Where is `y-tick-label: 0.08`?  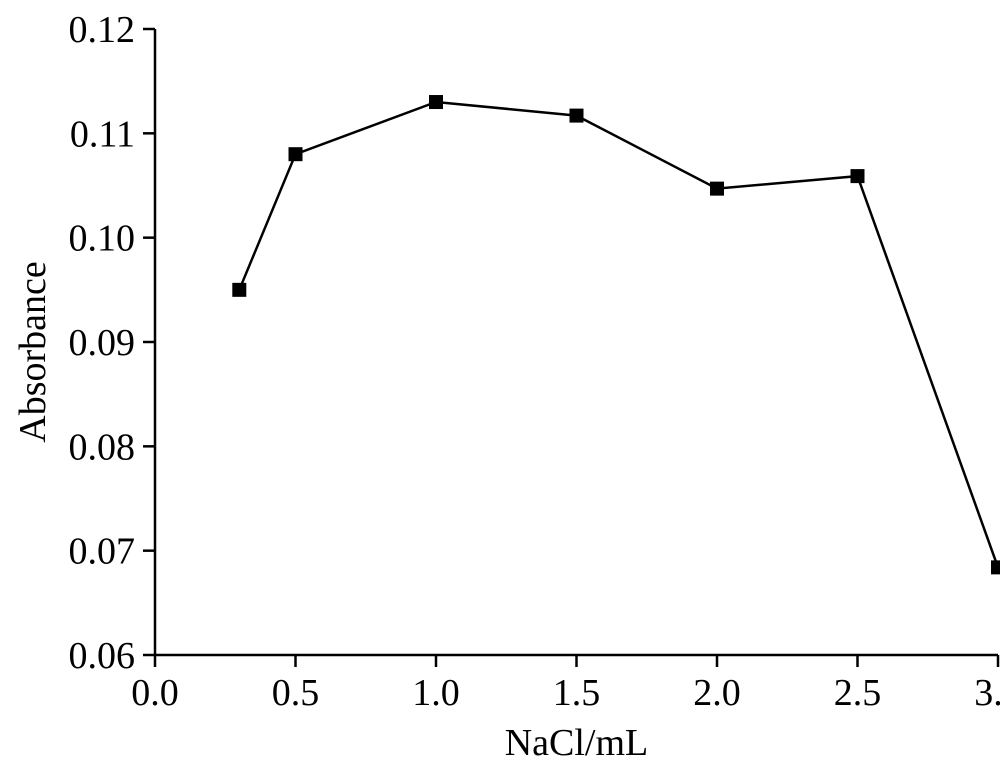 y-tick-label: 0.08 is located at coordinates (102, 447).